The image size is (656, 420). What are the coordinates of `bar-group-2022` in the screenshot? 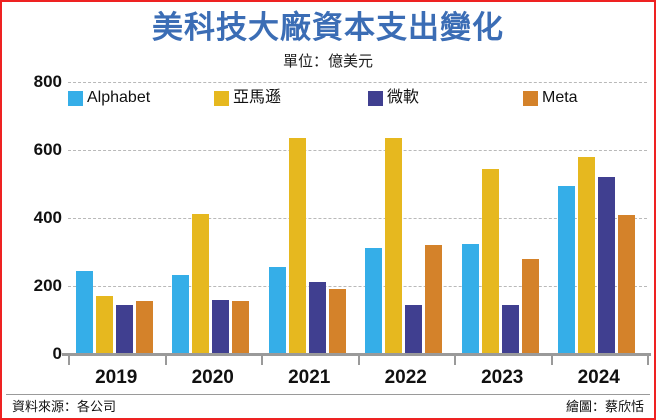 It's located at (404, 218).